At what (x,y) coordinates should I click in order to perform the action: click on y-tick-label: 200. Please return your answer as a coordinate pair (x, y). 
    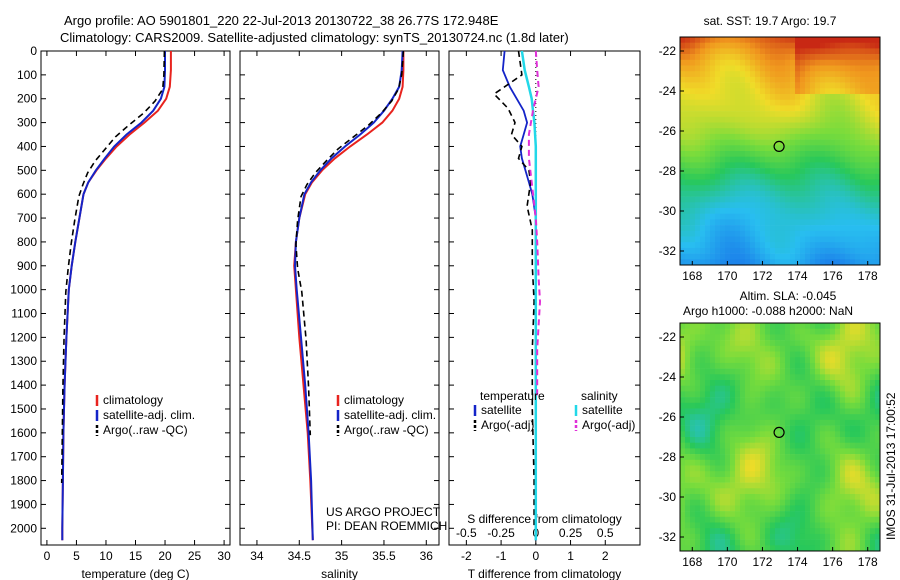
    Looking at the image, I should click on (27, 99).